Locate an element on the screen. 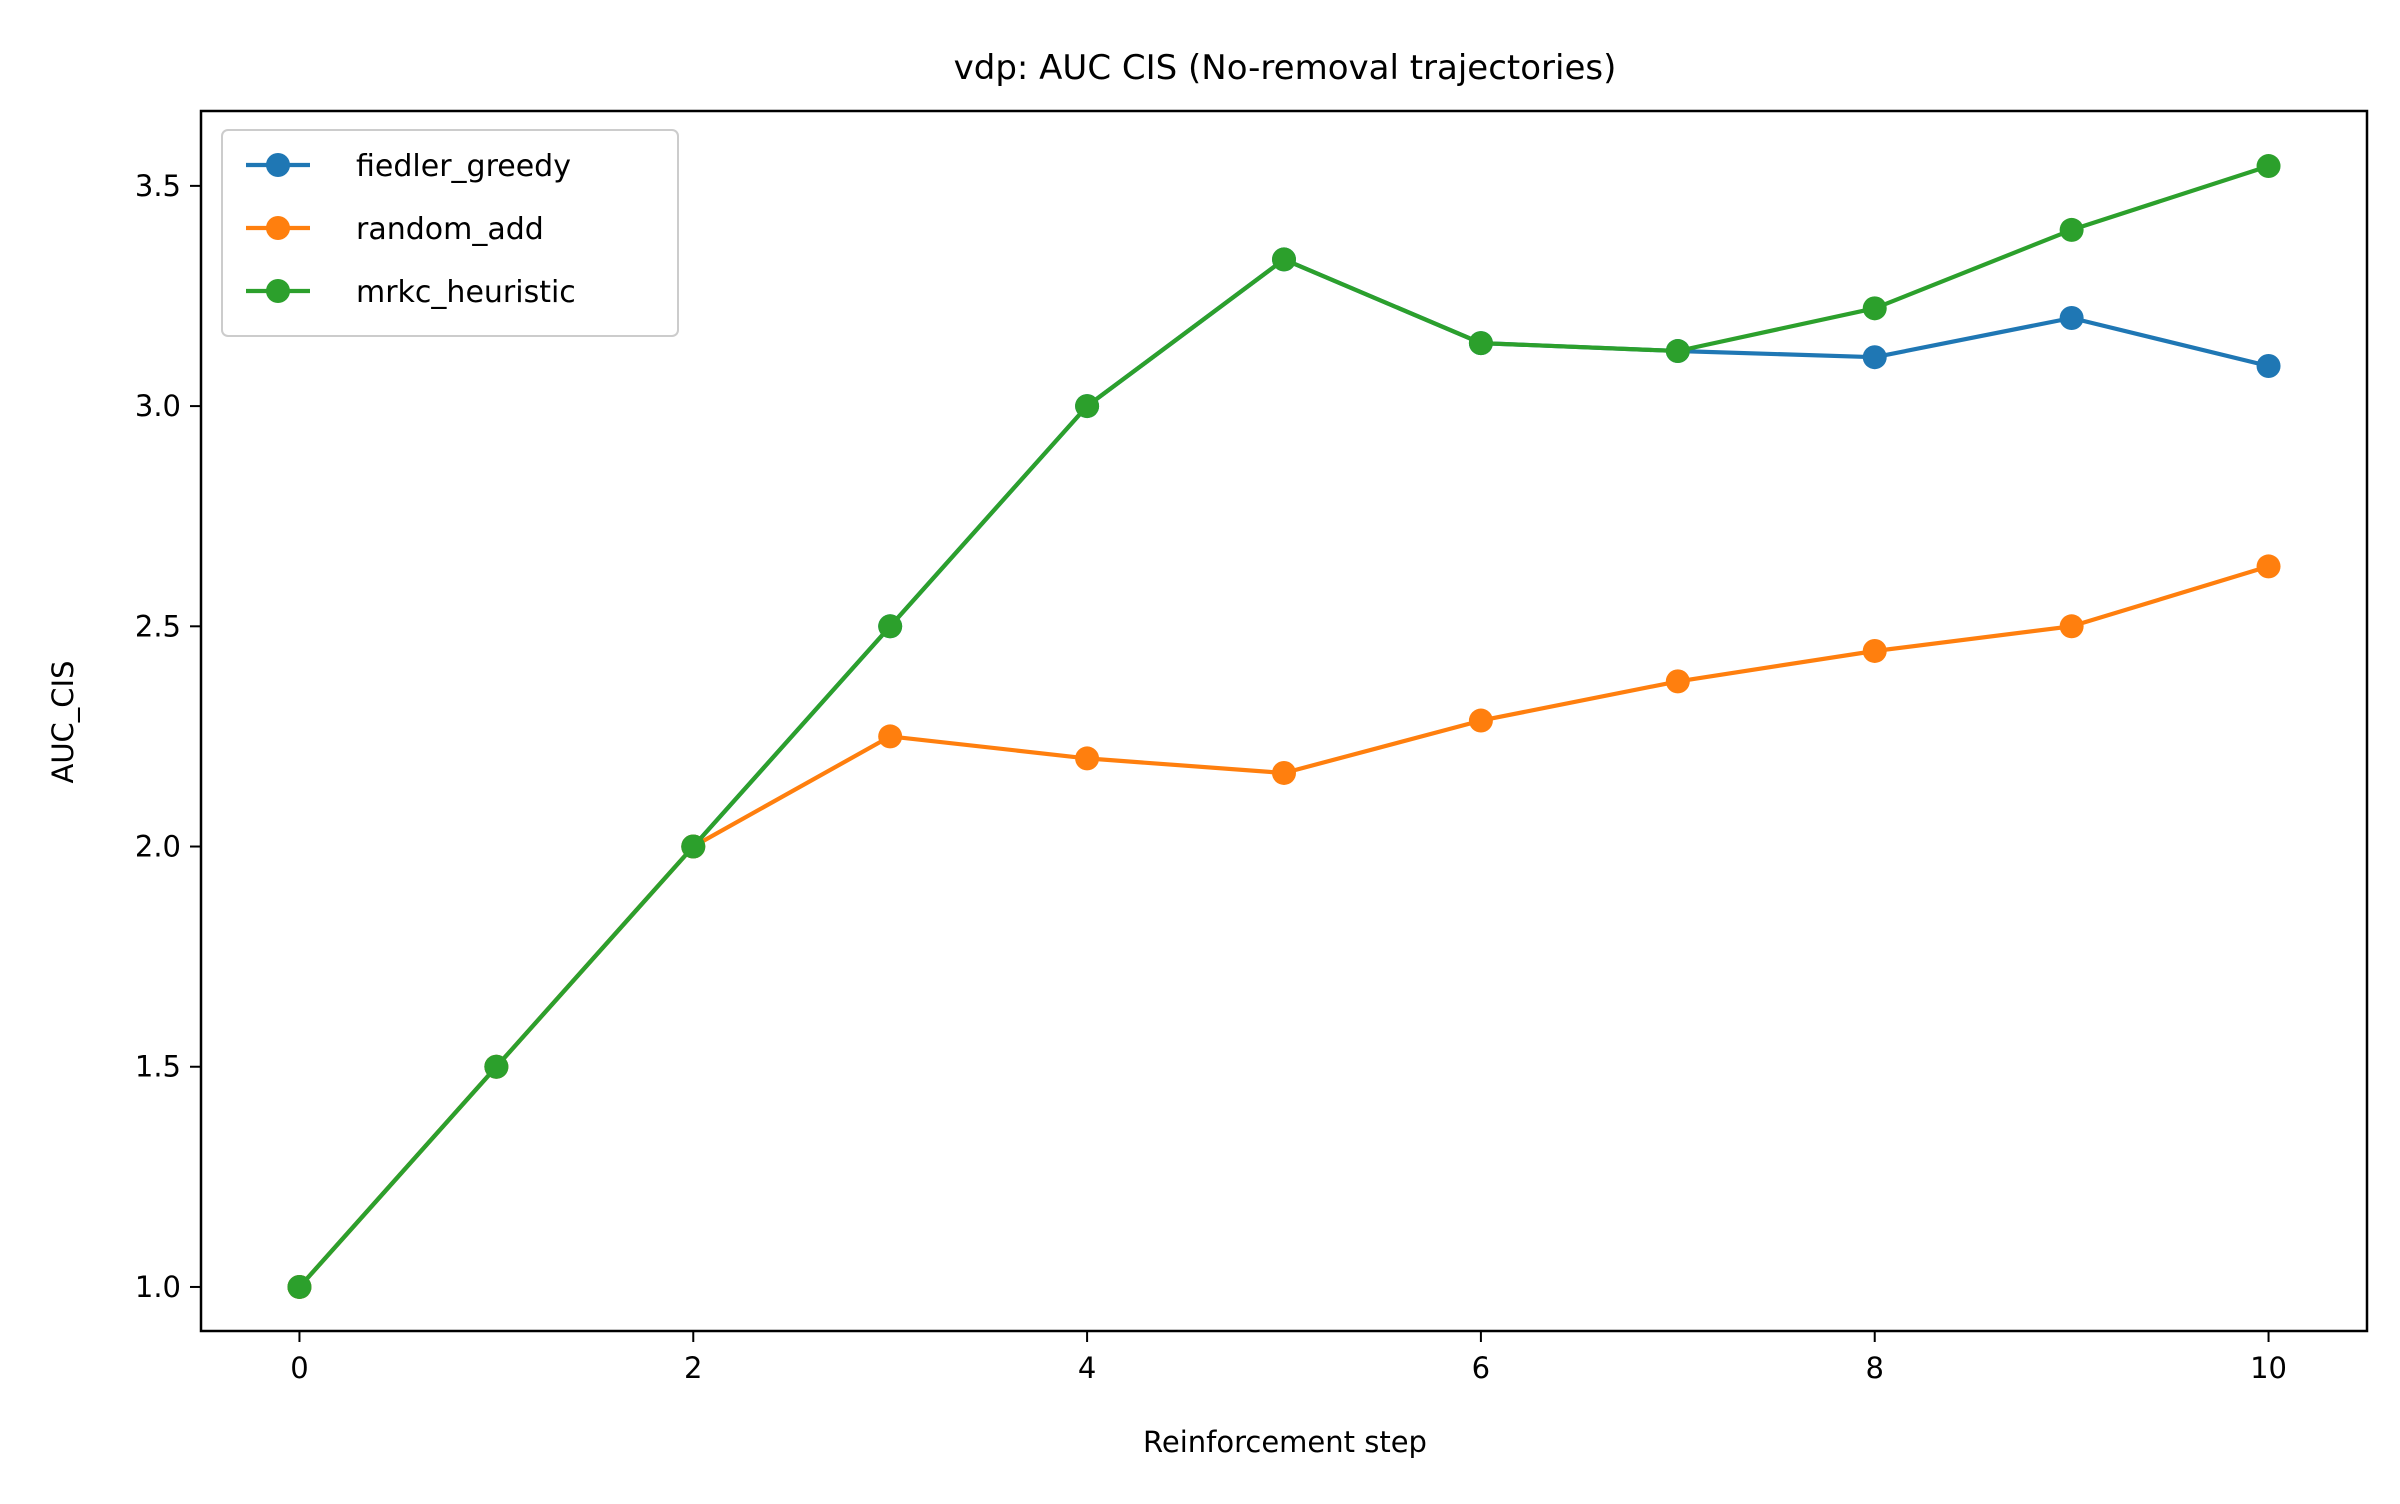 The height and width of the screenshot is (1504, 2400). chart-title: vdp: AUC CIS (No-removal trajectories) is located at coordinates (1285, 68).